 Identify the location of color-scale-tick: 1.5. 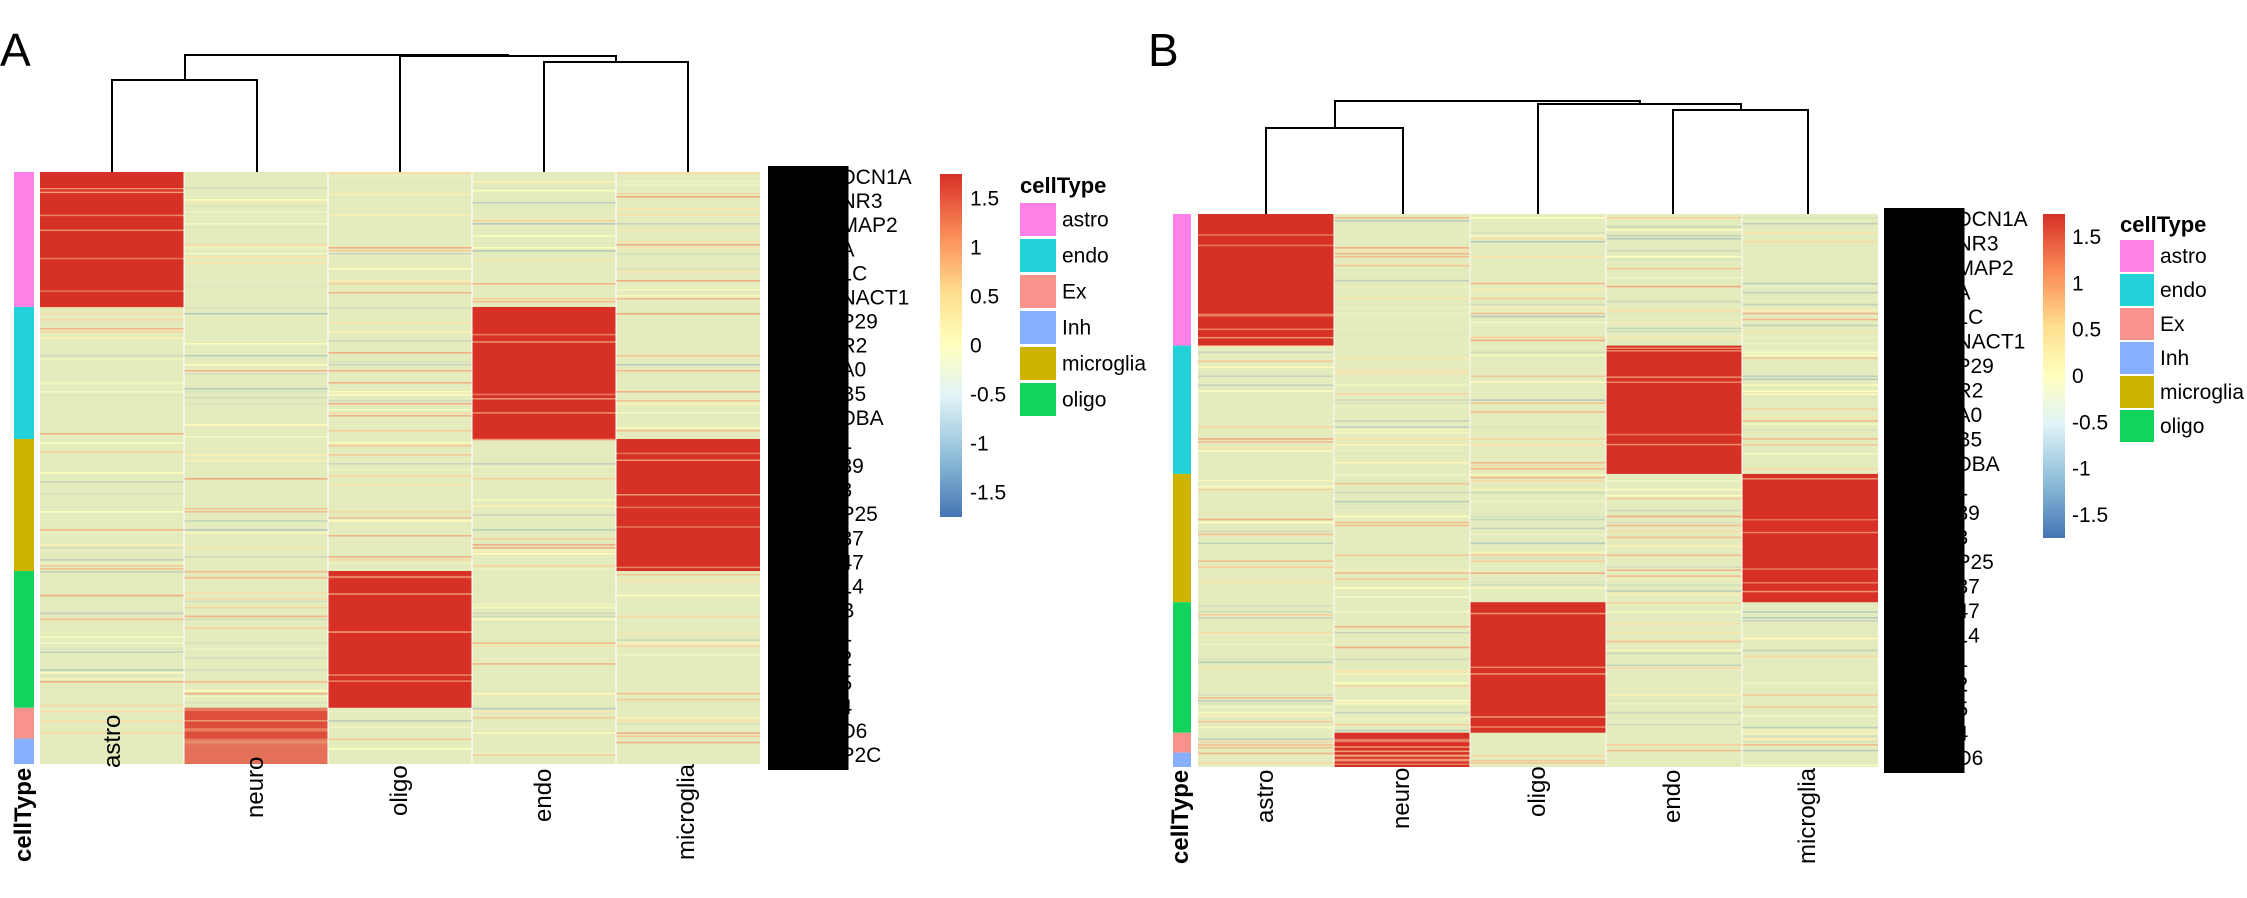
(984, 199).